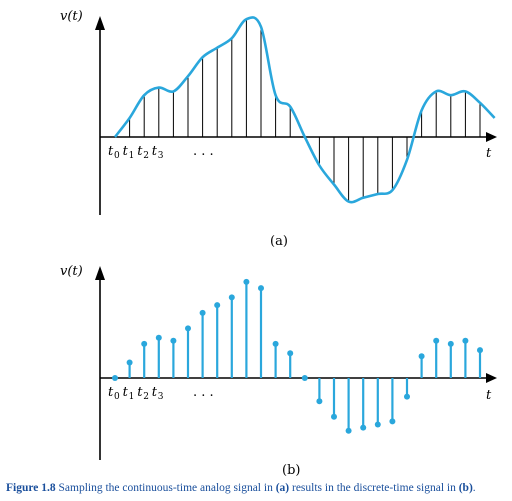 The image size is (512, 501). Describe the element at coordinates (491, 137) in the screenshot. I see `panel-a-x-arrow-icon` at that location.